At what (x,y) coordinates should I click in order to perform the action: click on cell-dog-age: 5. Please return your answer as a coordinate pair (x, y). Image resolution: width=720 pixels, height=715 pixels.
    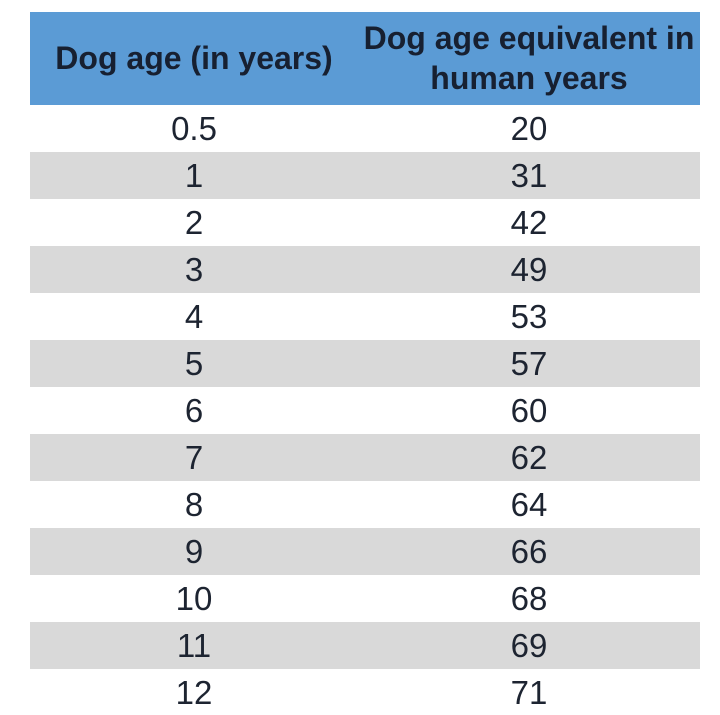
    Looking at the image, I should click on (194, 363).